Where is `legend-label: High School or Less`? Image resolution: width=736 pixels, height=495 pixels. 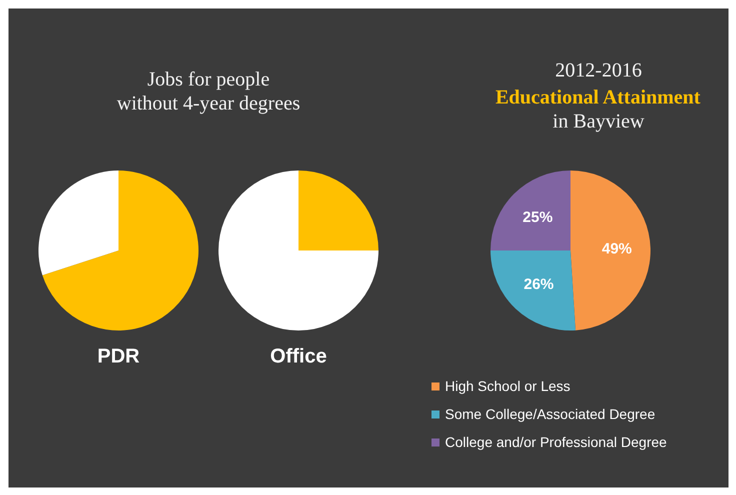
legend-label: High School or Less is located at coordinates (507, 386).